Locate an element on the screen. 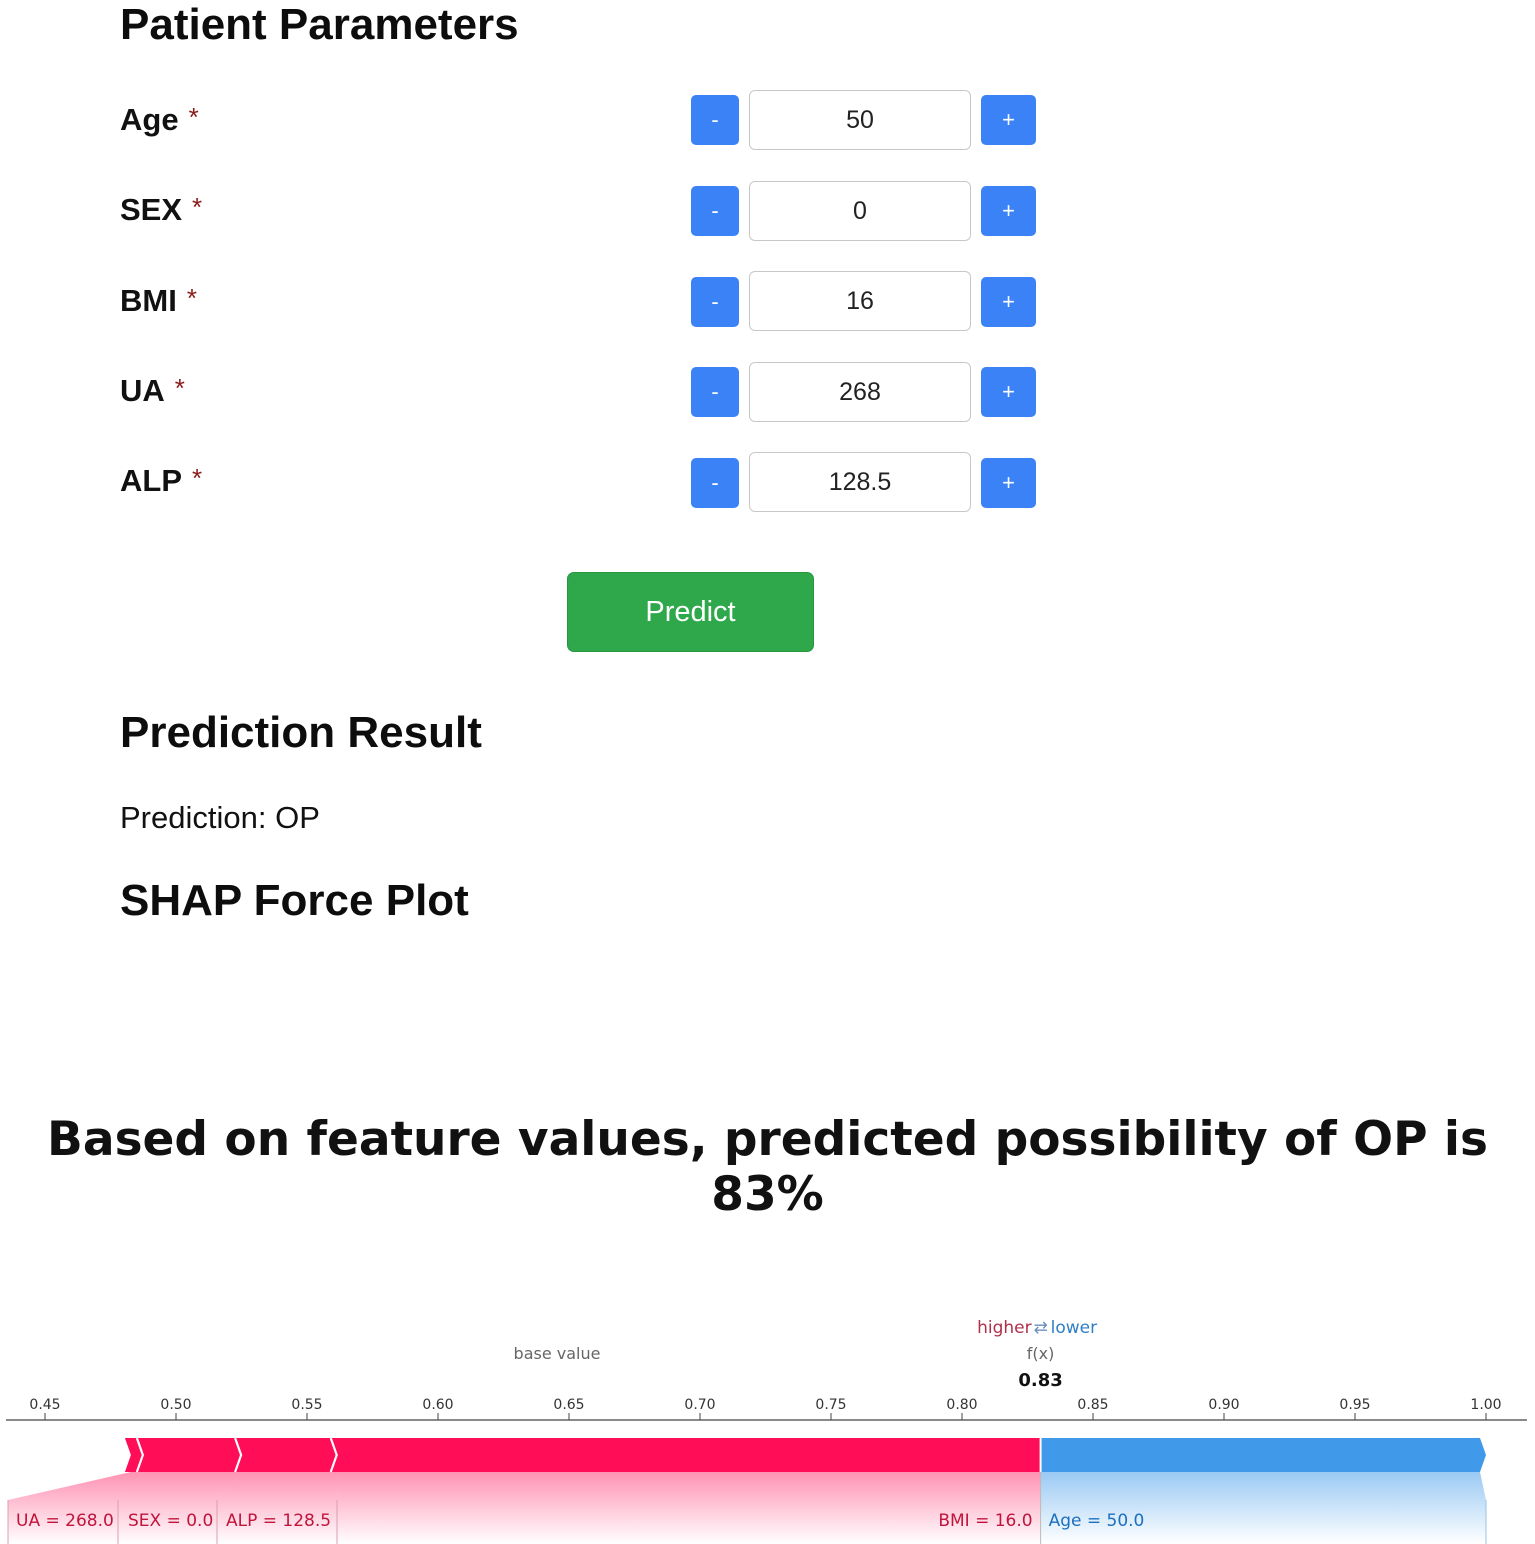 The width and height of the screenshot is (1535, 1544). param-label-sex: SEX * is located at coordinates (161, 210).